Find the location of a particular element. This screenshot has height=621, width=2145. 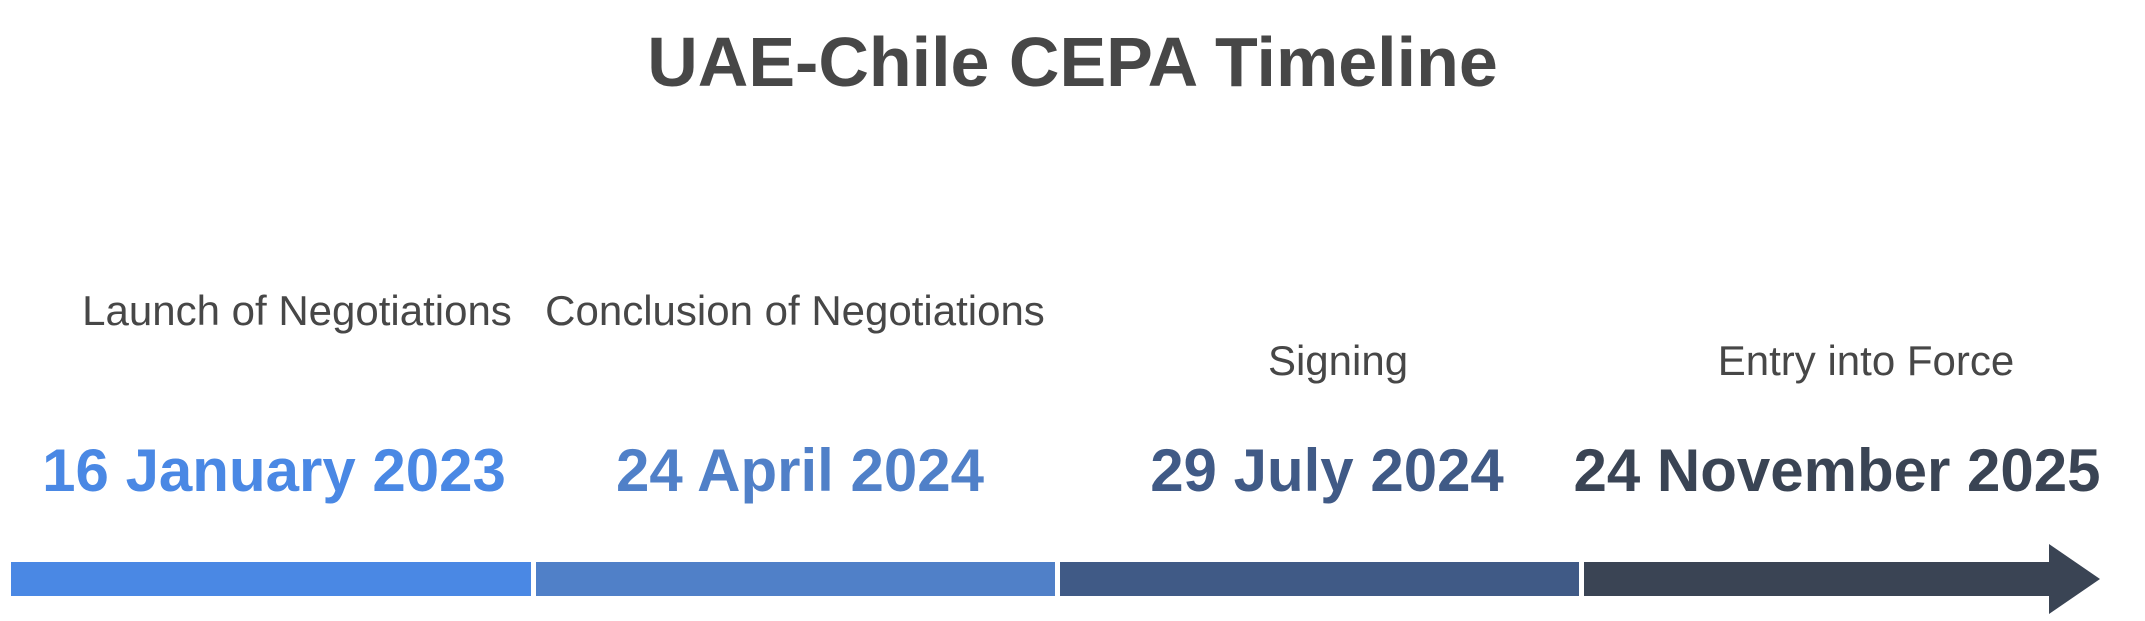

milestone-label-3: Signing is located at coordinates (1338, 360).